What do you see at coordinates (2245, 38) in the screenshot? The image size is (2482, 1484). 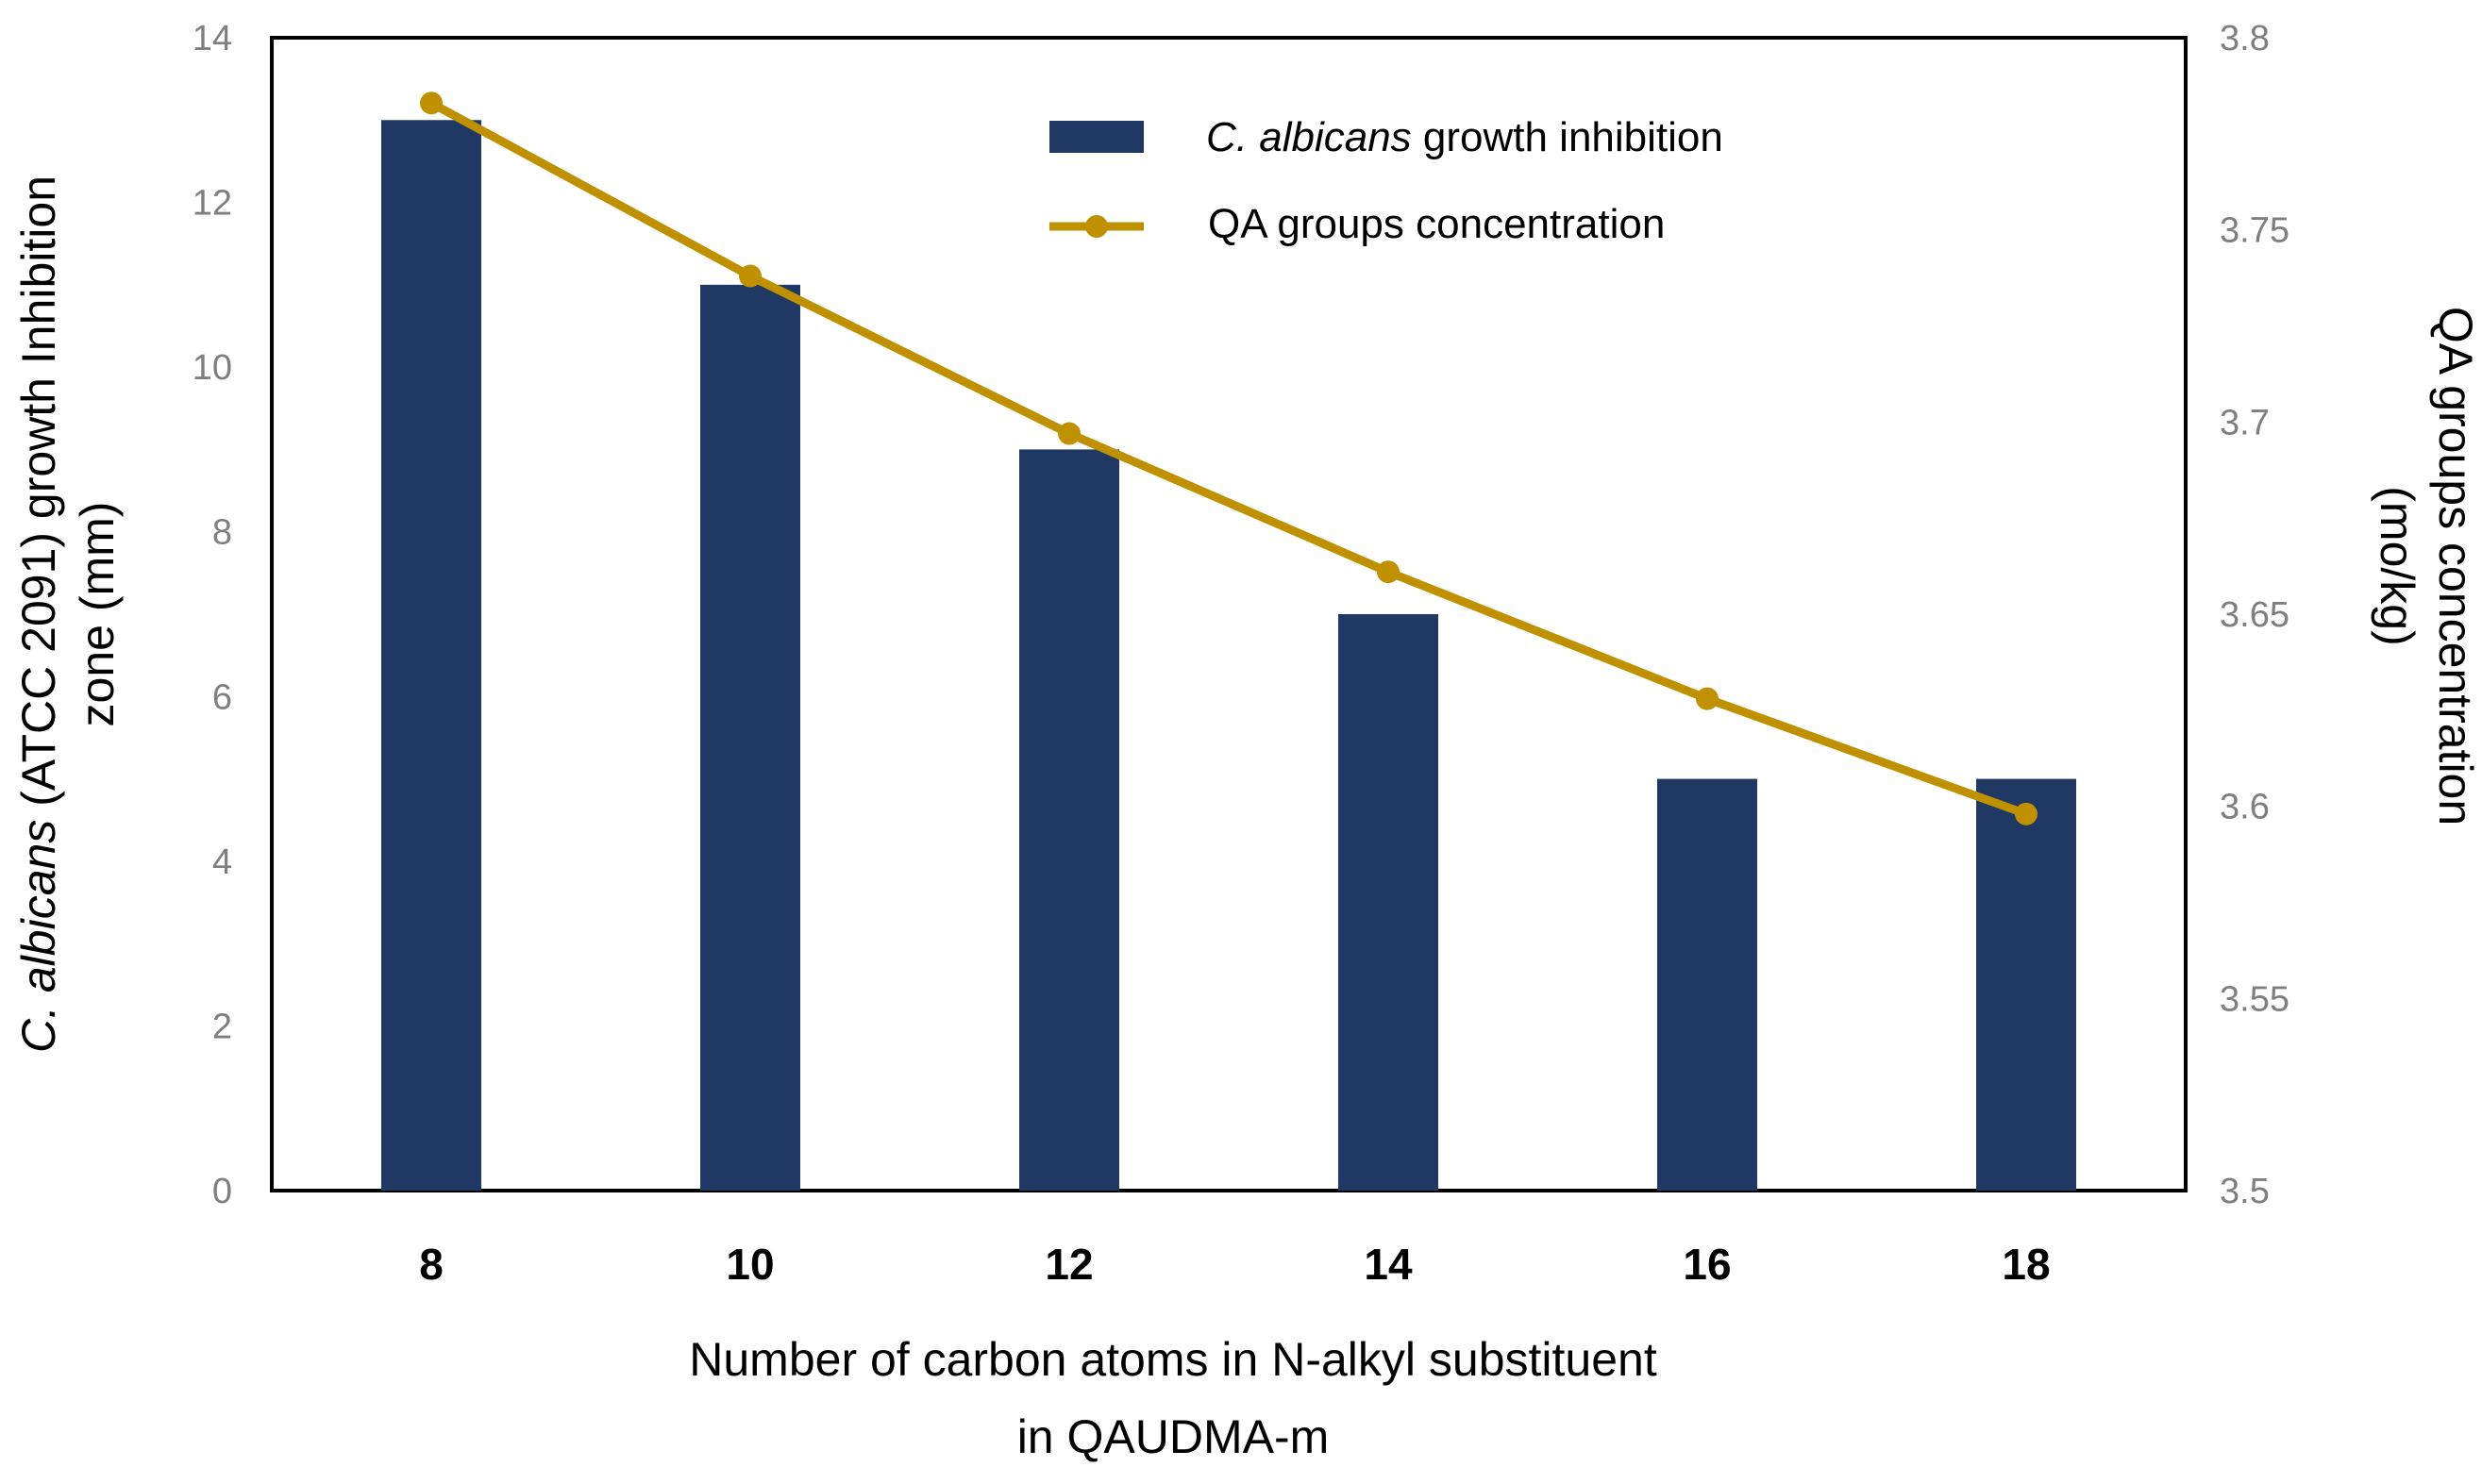 I see `right-tick-label: 3.8` at bounding box center [2245, 38].